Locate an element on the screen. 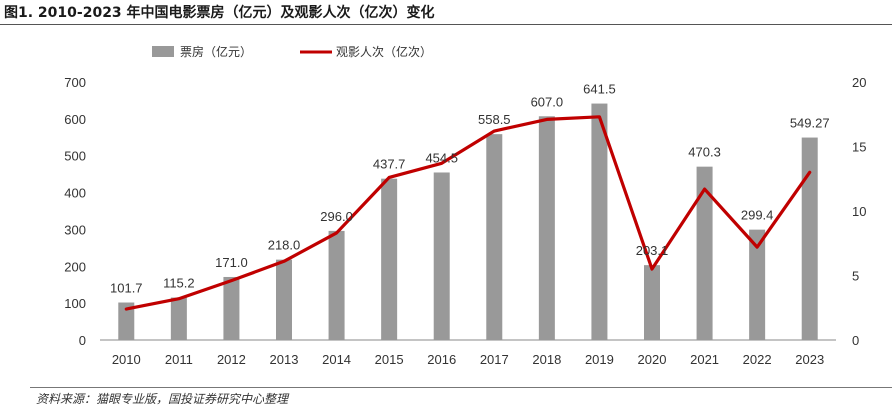  bar-data-label: 299.4 is located at coordinates (757, 215).